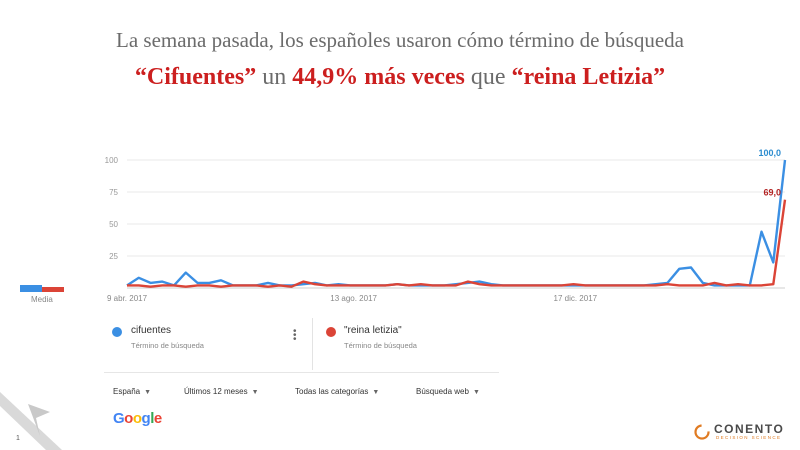 The height and width of the screenshot is (450, 800). What do you see at coordinates (749, 429) in the screenshot?
I see `brand-name: CONENTO` at bounding box center [749, 429].